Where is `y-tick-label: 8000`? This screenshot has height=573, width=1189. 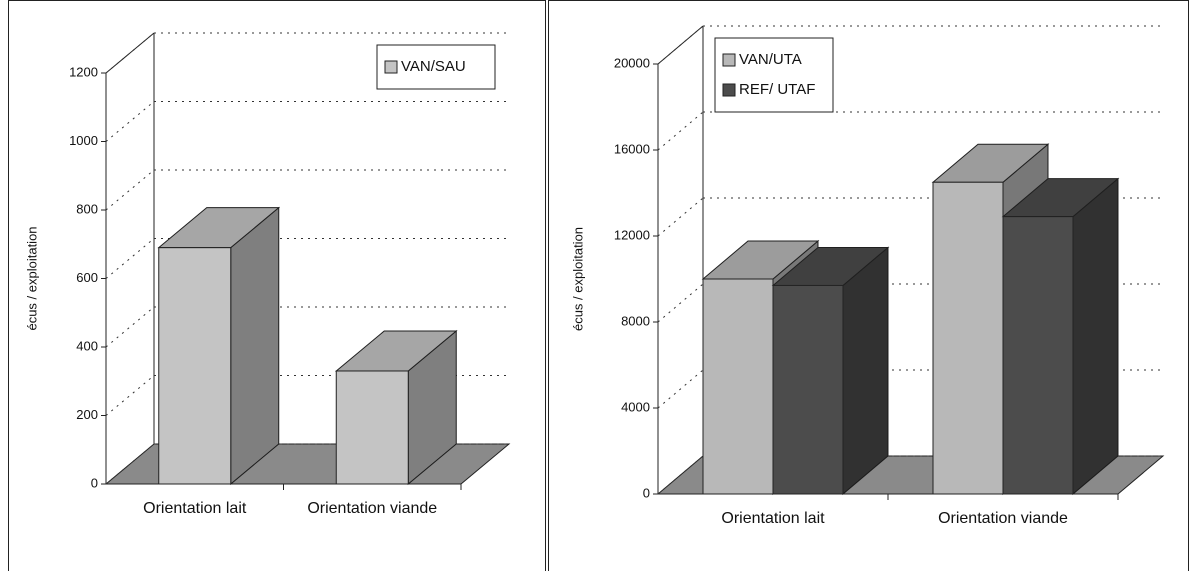
y-tick-label: 8000 is located at coordinates (635, 320).